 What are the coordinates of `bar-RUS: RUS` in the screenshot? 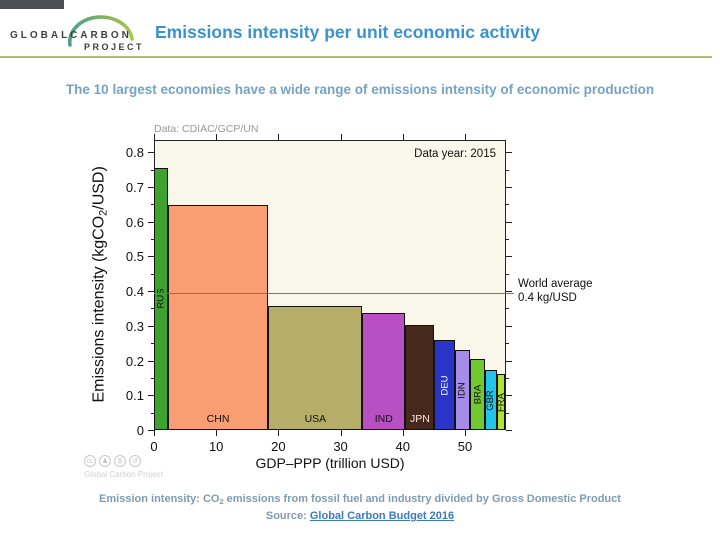 It's located at (161, 298).